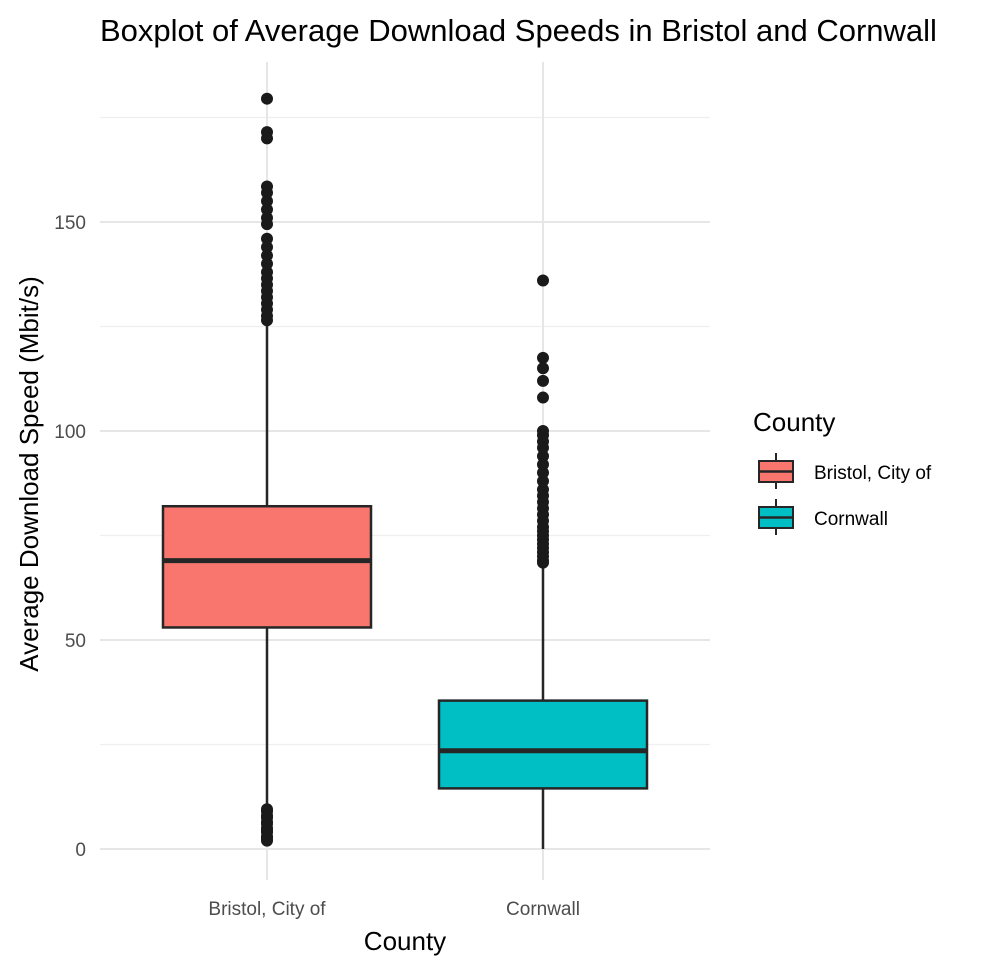  What do you see at coordinates (70, 432) in the screenshot?
I see `y-tick-label: 100` at bounding box center [70, 432].